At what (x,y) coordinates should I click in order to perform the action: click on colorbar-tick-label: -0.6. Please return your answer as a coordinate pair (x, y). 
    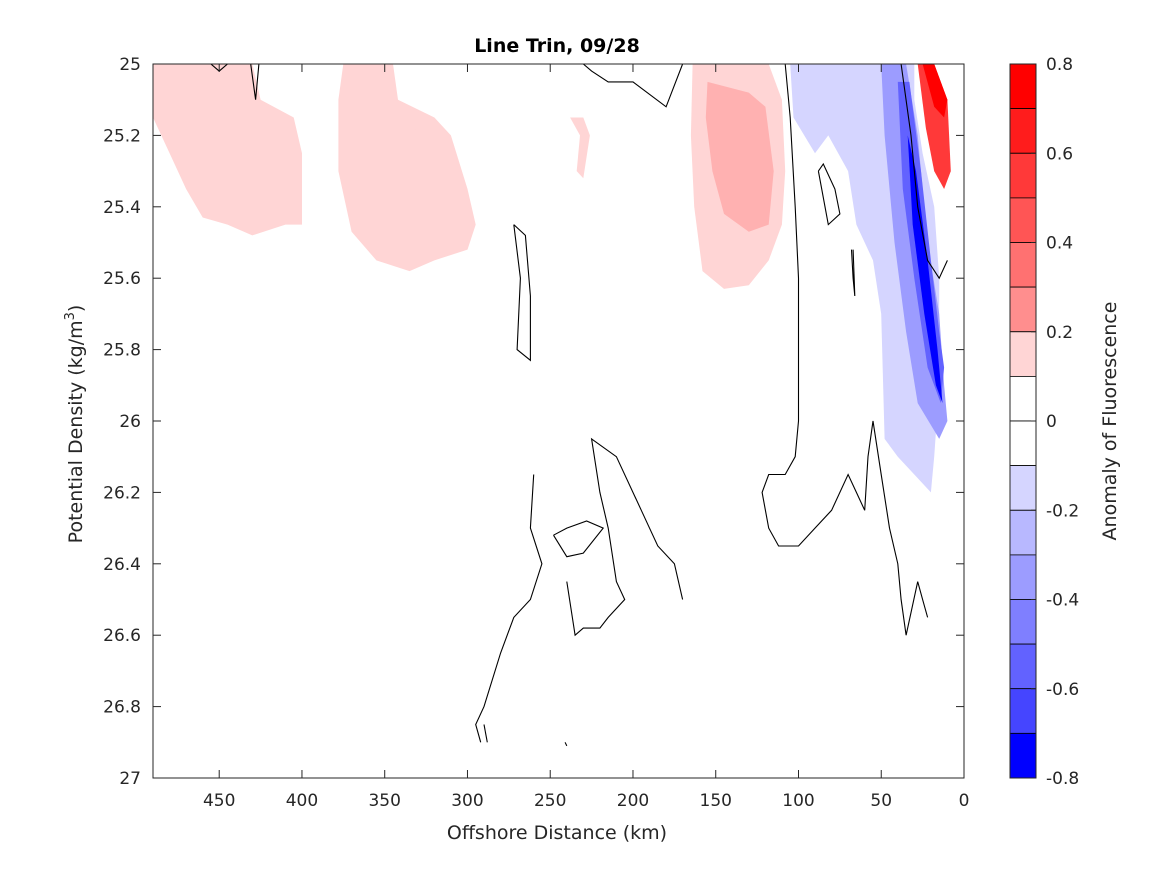
    Looking at the image, I should click on (1062, 690).